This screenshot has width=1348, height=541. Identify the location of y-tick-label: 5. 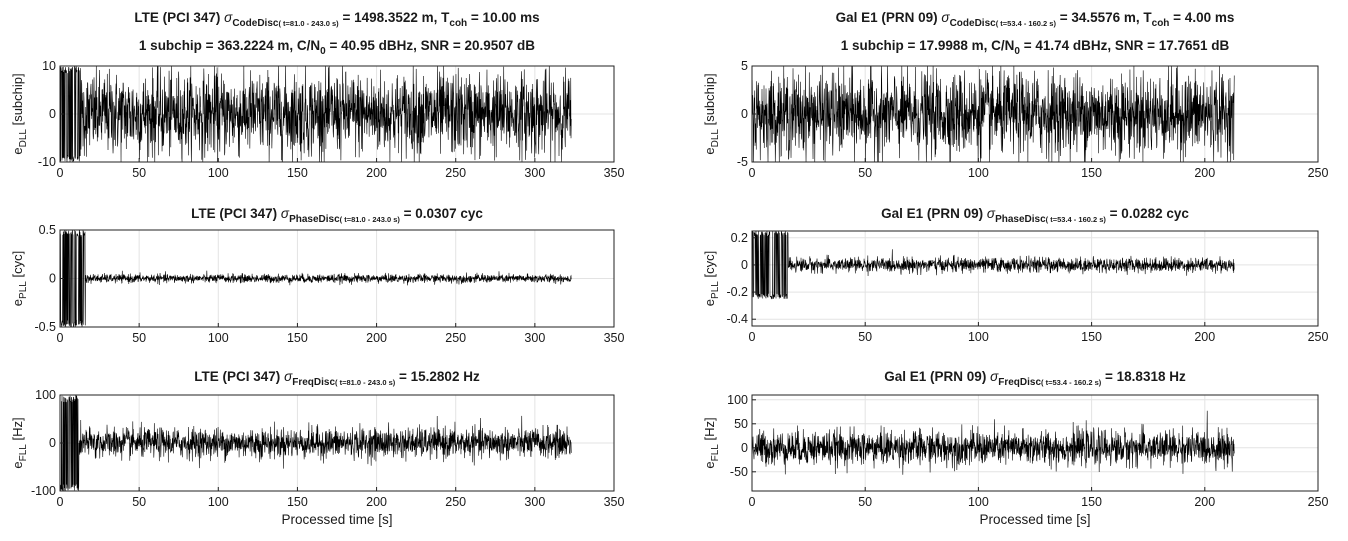
(744, 66).